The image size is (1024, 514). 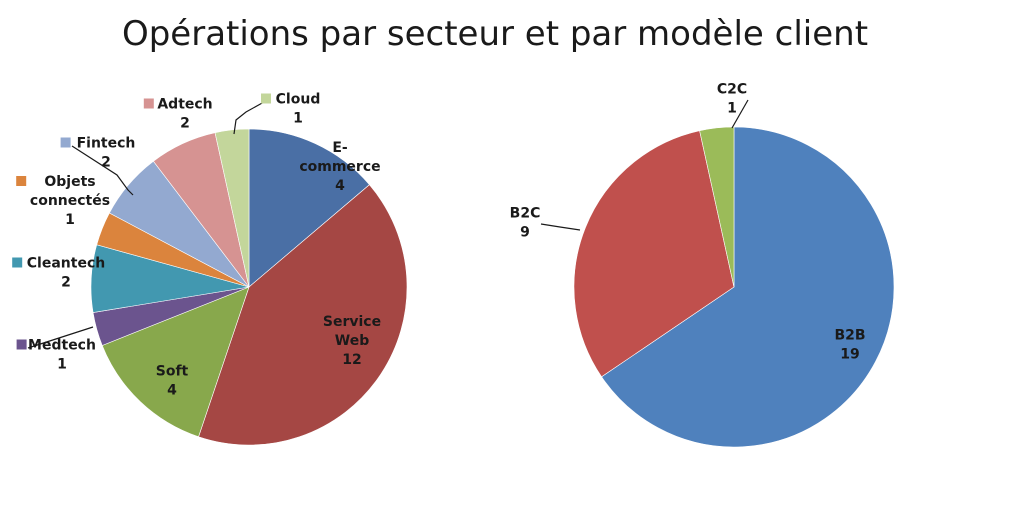 What do you see at coordinates (654, 254) in the screenshot?
I see `client-slice-b2c` at bounding box center [654, 254].